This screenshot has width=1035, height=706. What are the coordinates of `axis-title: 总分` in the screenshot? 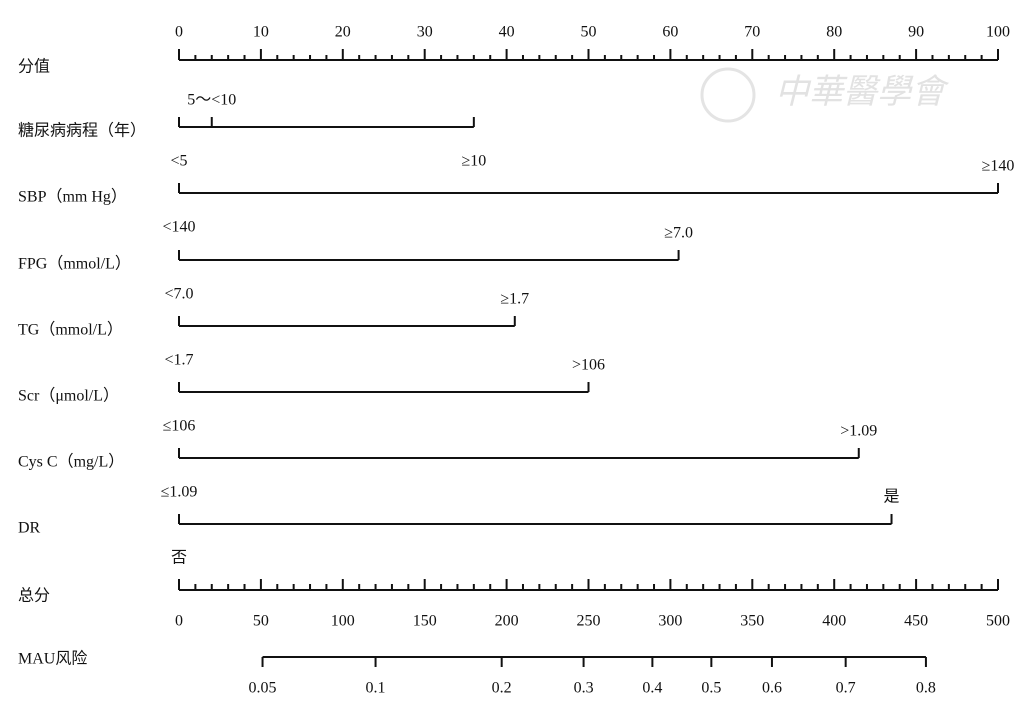 It's located at (34, 596).